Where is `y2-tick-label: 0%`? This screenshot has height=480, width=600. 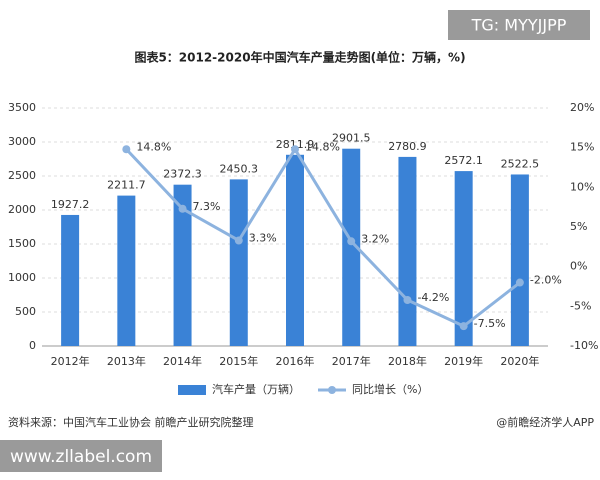
y2-tick-label: 0% is located at coordinates (578, 266).